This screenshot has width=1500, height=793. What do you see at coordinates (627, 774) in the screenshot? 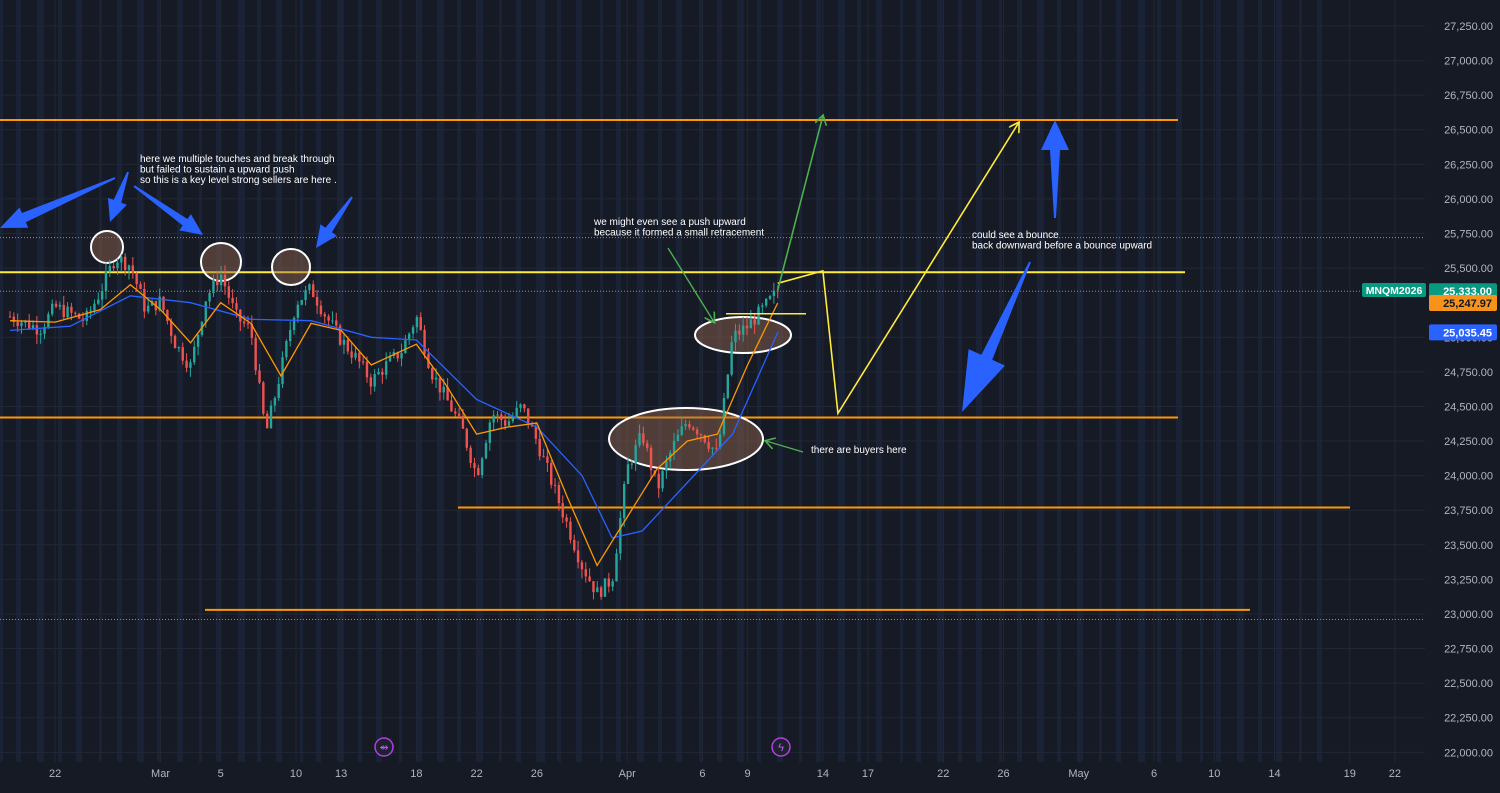
I see `time-tick-label: Apr` at bounding box center [627, 774].